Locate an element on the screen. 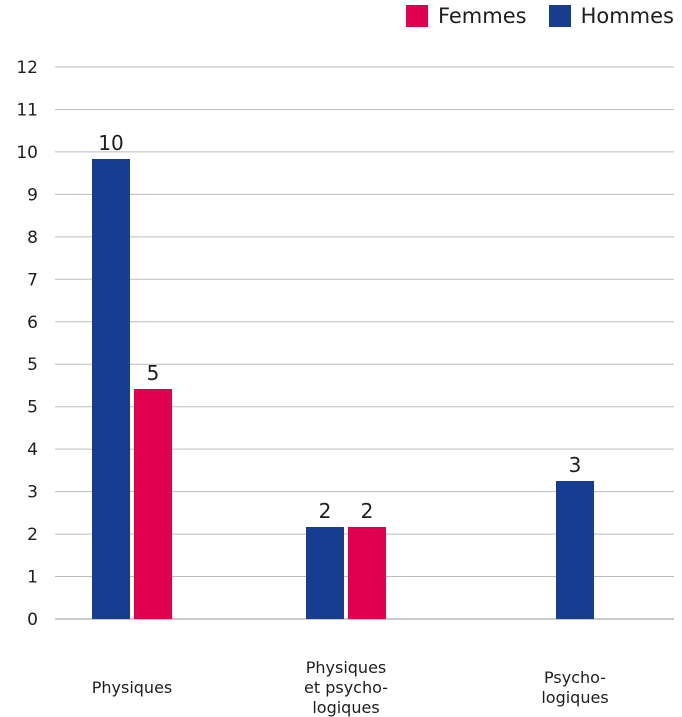  y-tick-label: 4 is located at coordinates (32, 450).